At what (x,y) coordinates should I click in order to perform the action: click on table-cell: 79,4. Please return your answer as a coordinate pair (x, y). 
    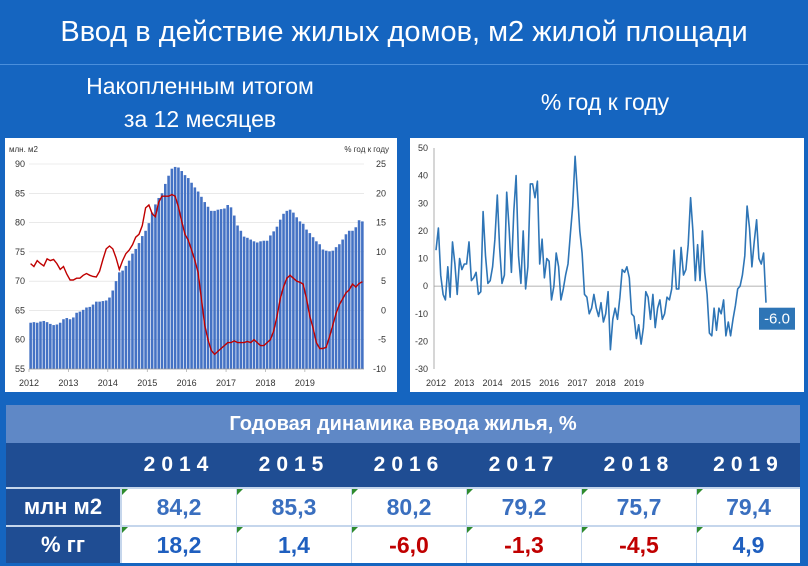
    Looking at the image, I should click on (748, 507).